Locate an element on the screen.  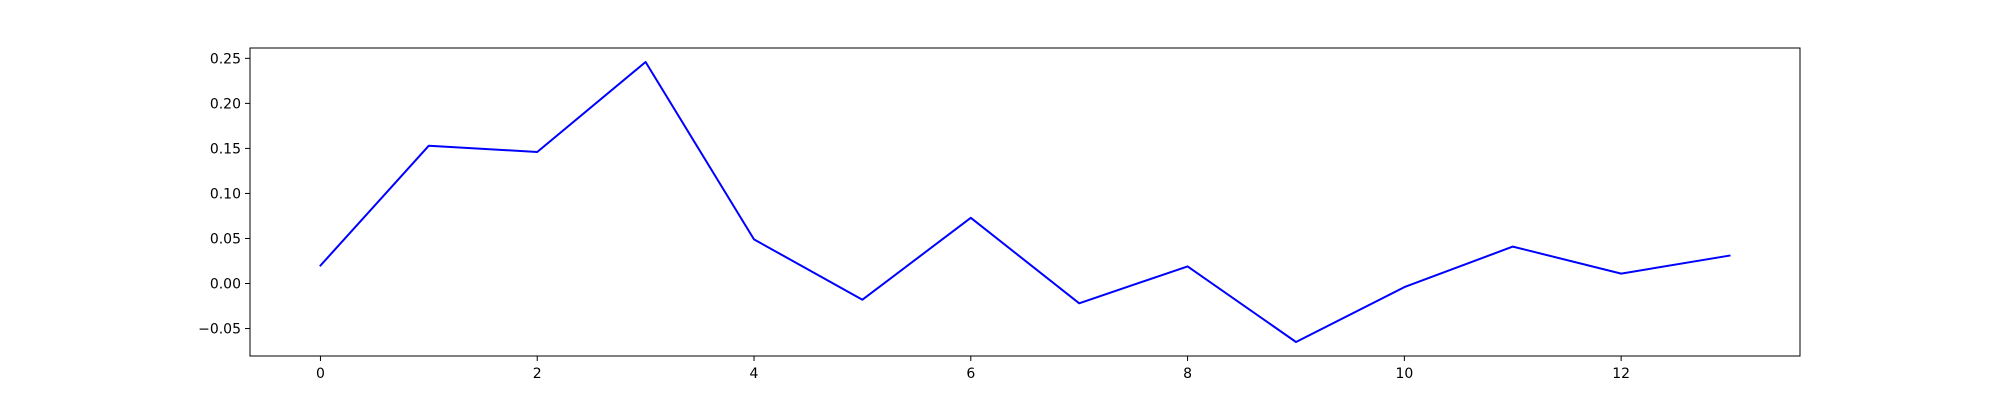
x-tick-label: 2 is located at coordinates (537, 374).